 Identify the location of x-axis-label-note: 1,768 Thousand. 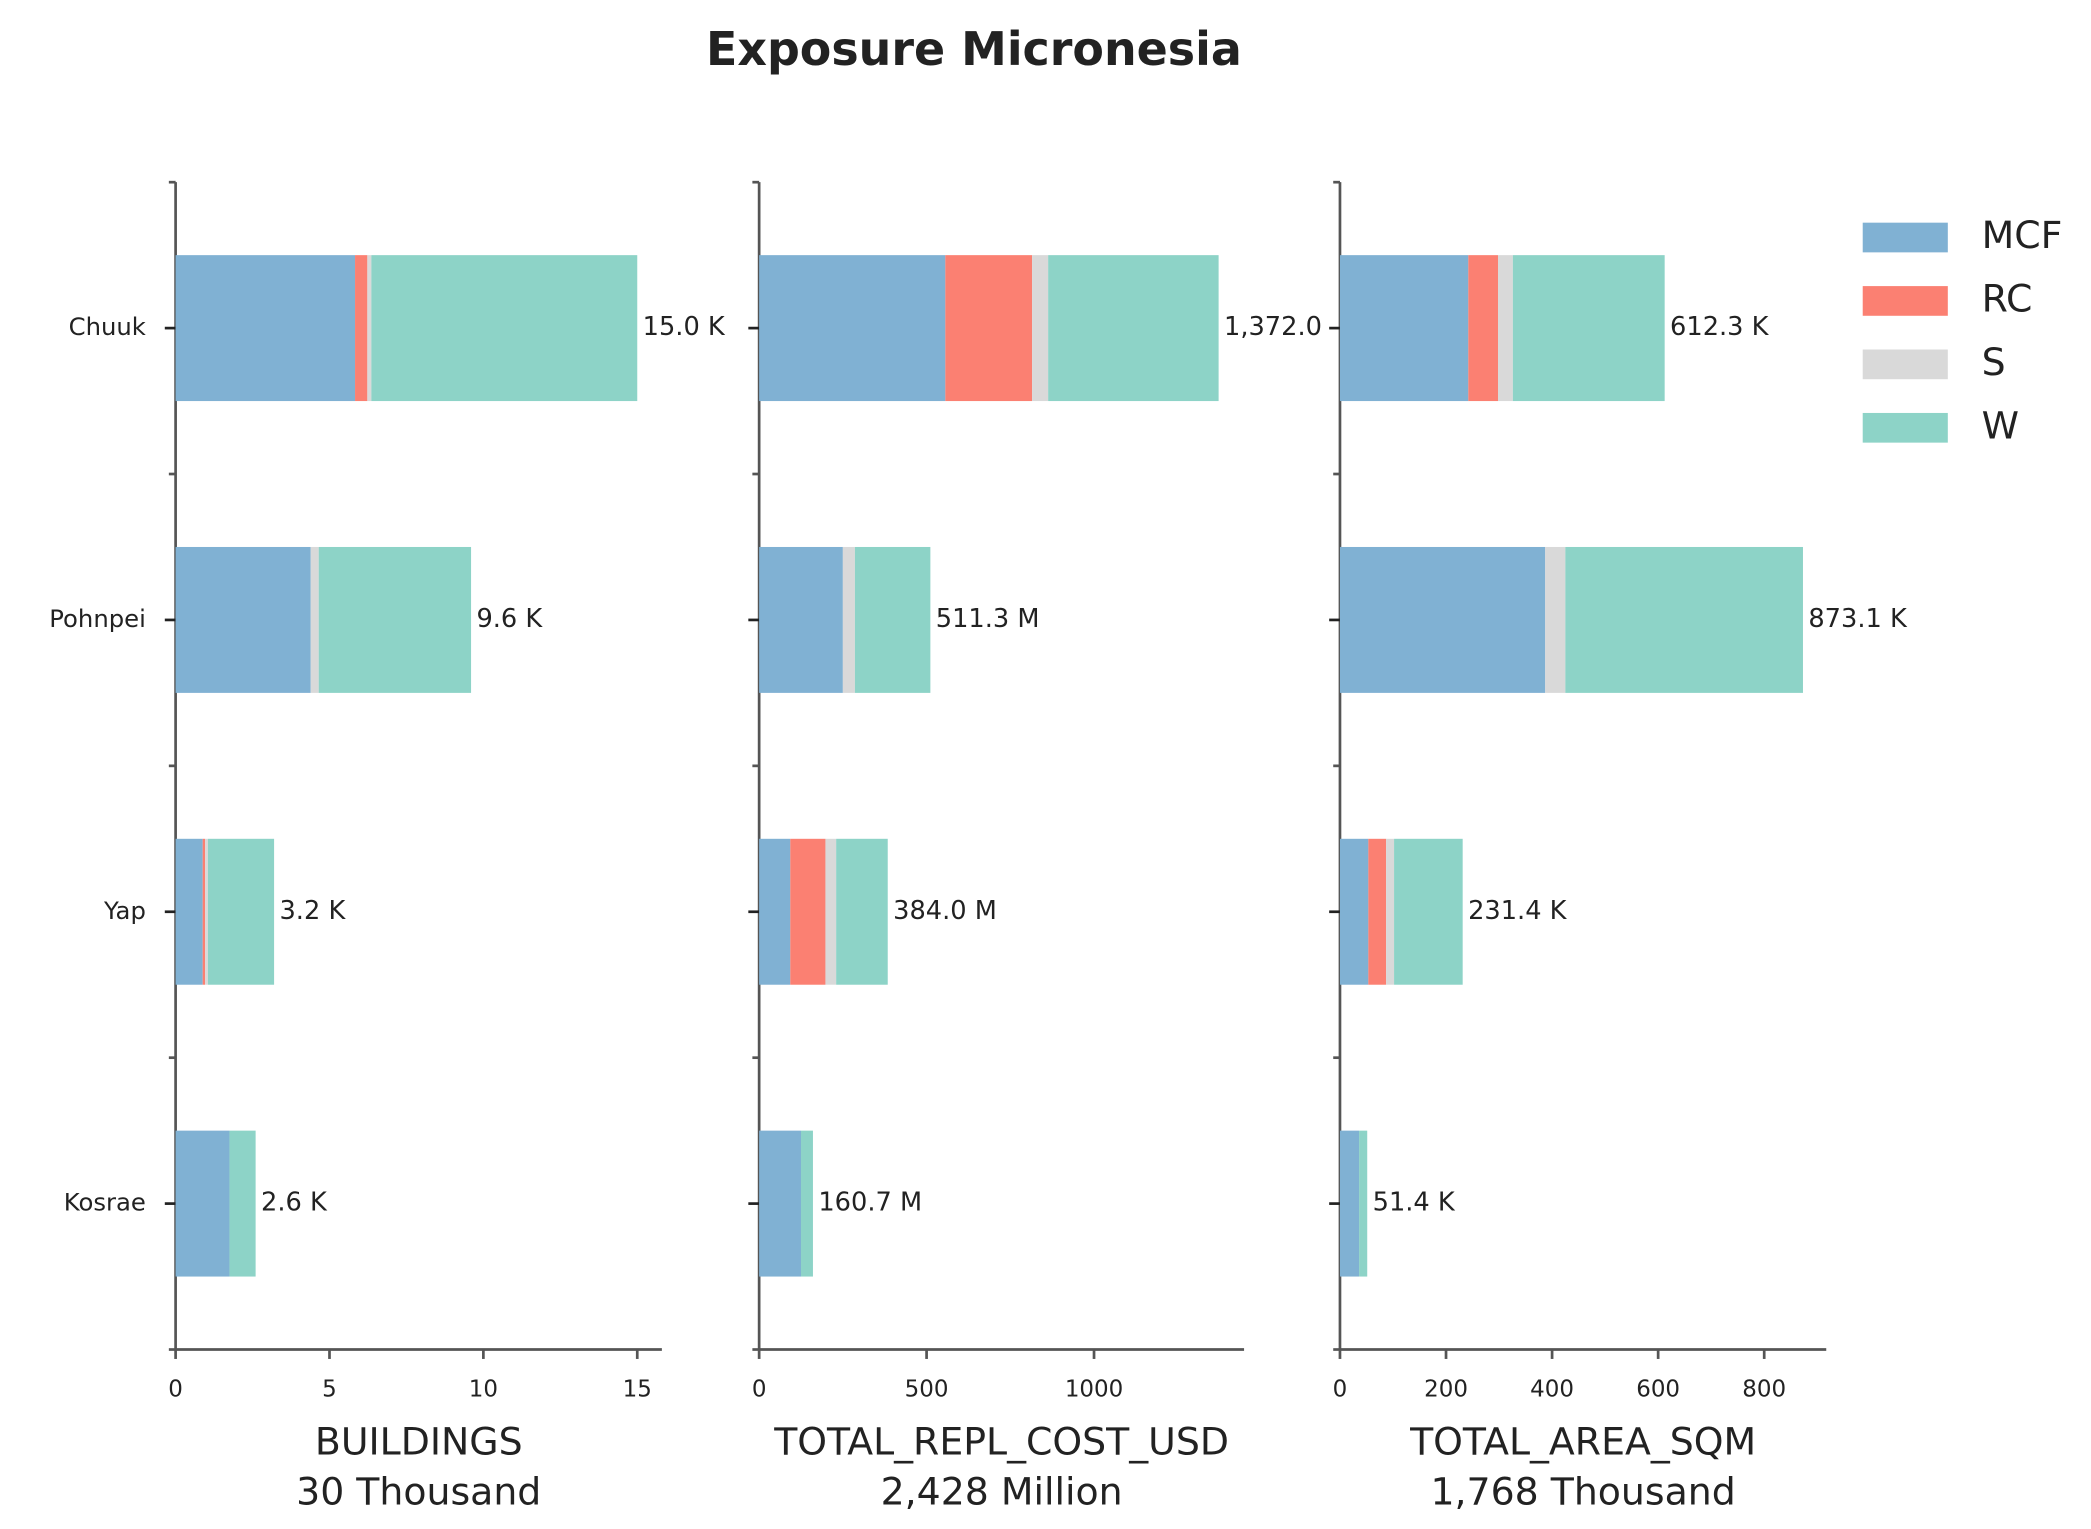
(1582, 1491).